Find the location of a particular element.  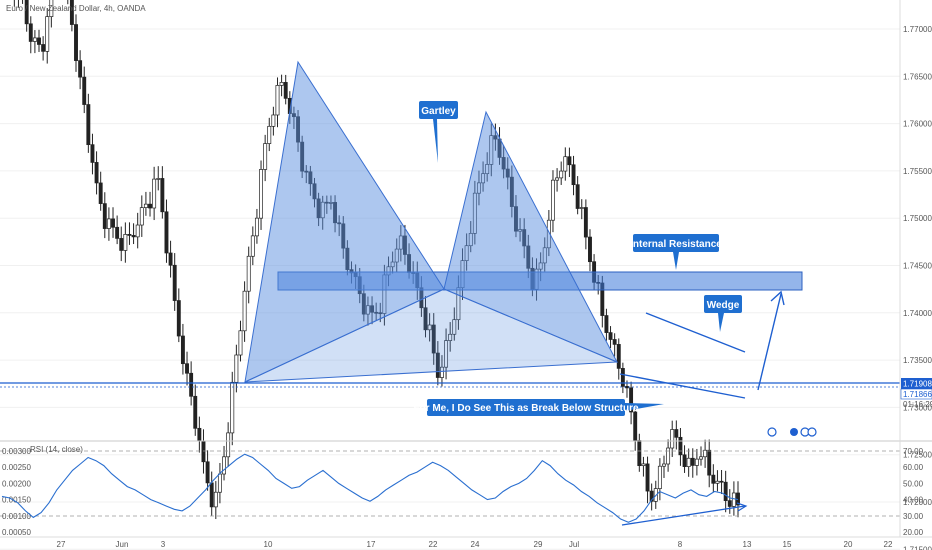

price-tick-label: 1.72000 is located at coordinates (917, 502).